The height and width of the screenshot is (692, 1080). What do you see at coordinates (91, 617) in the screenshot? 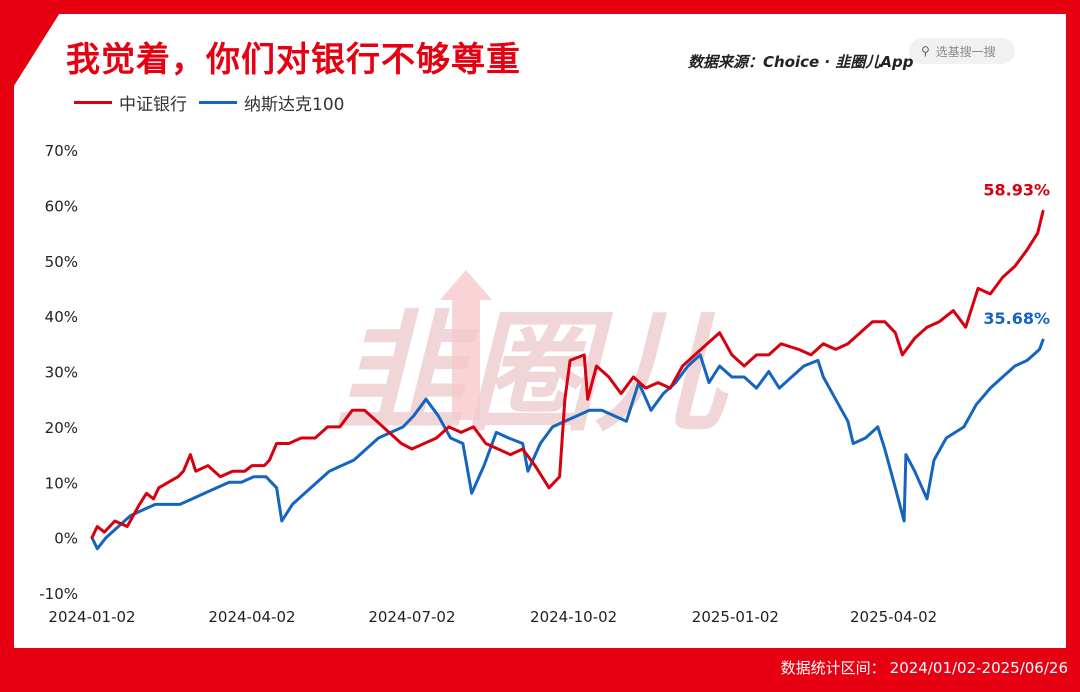
I see `x-tick-label: 2024-01-02` at bounding box center [91, 617].